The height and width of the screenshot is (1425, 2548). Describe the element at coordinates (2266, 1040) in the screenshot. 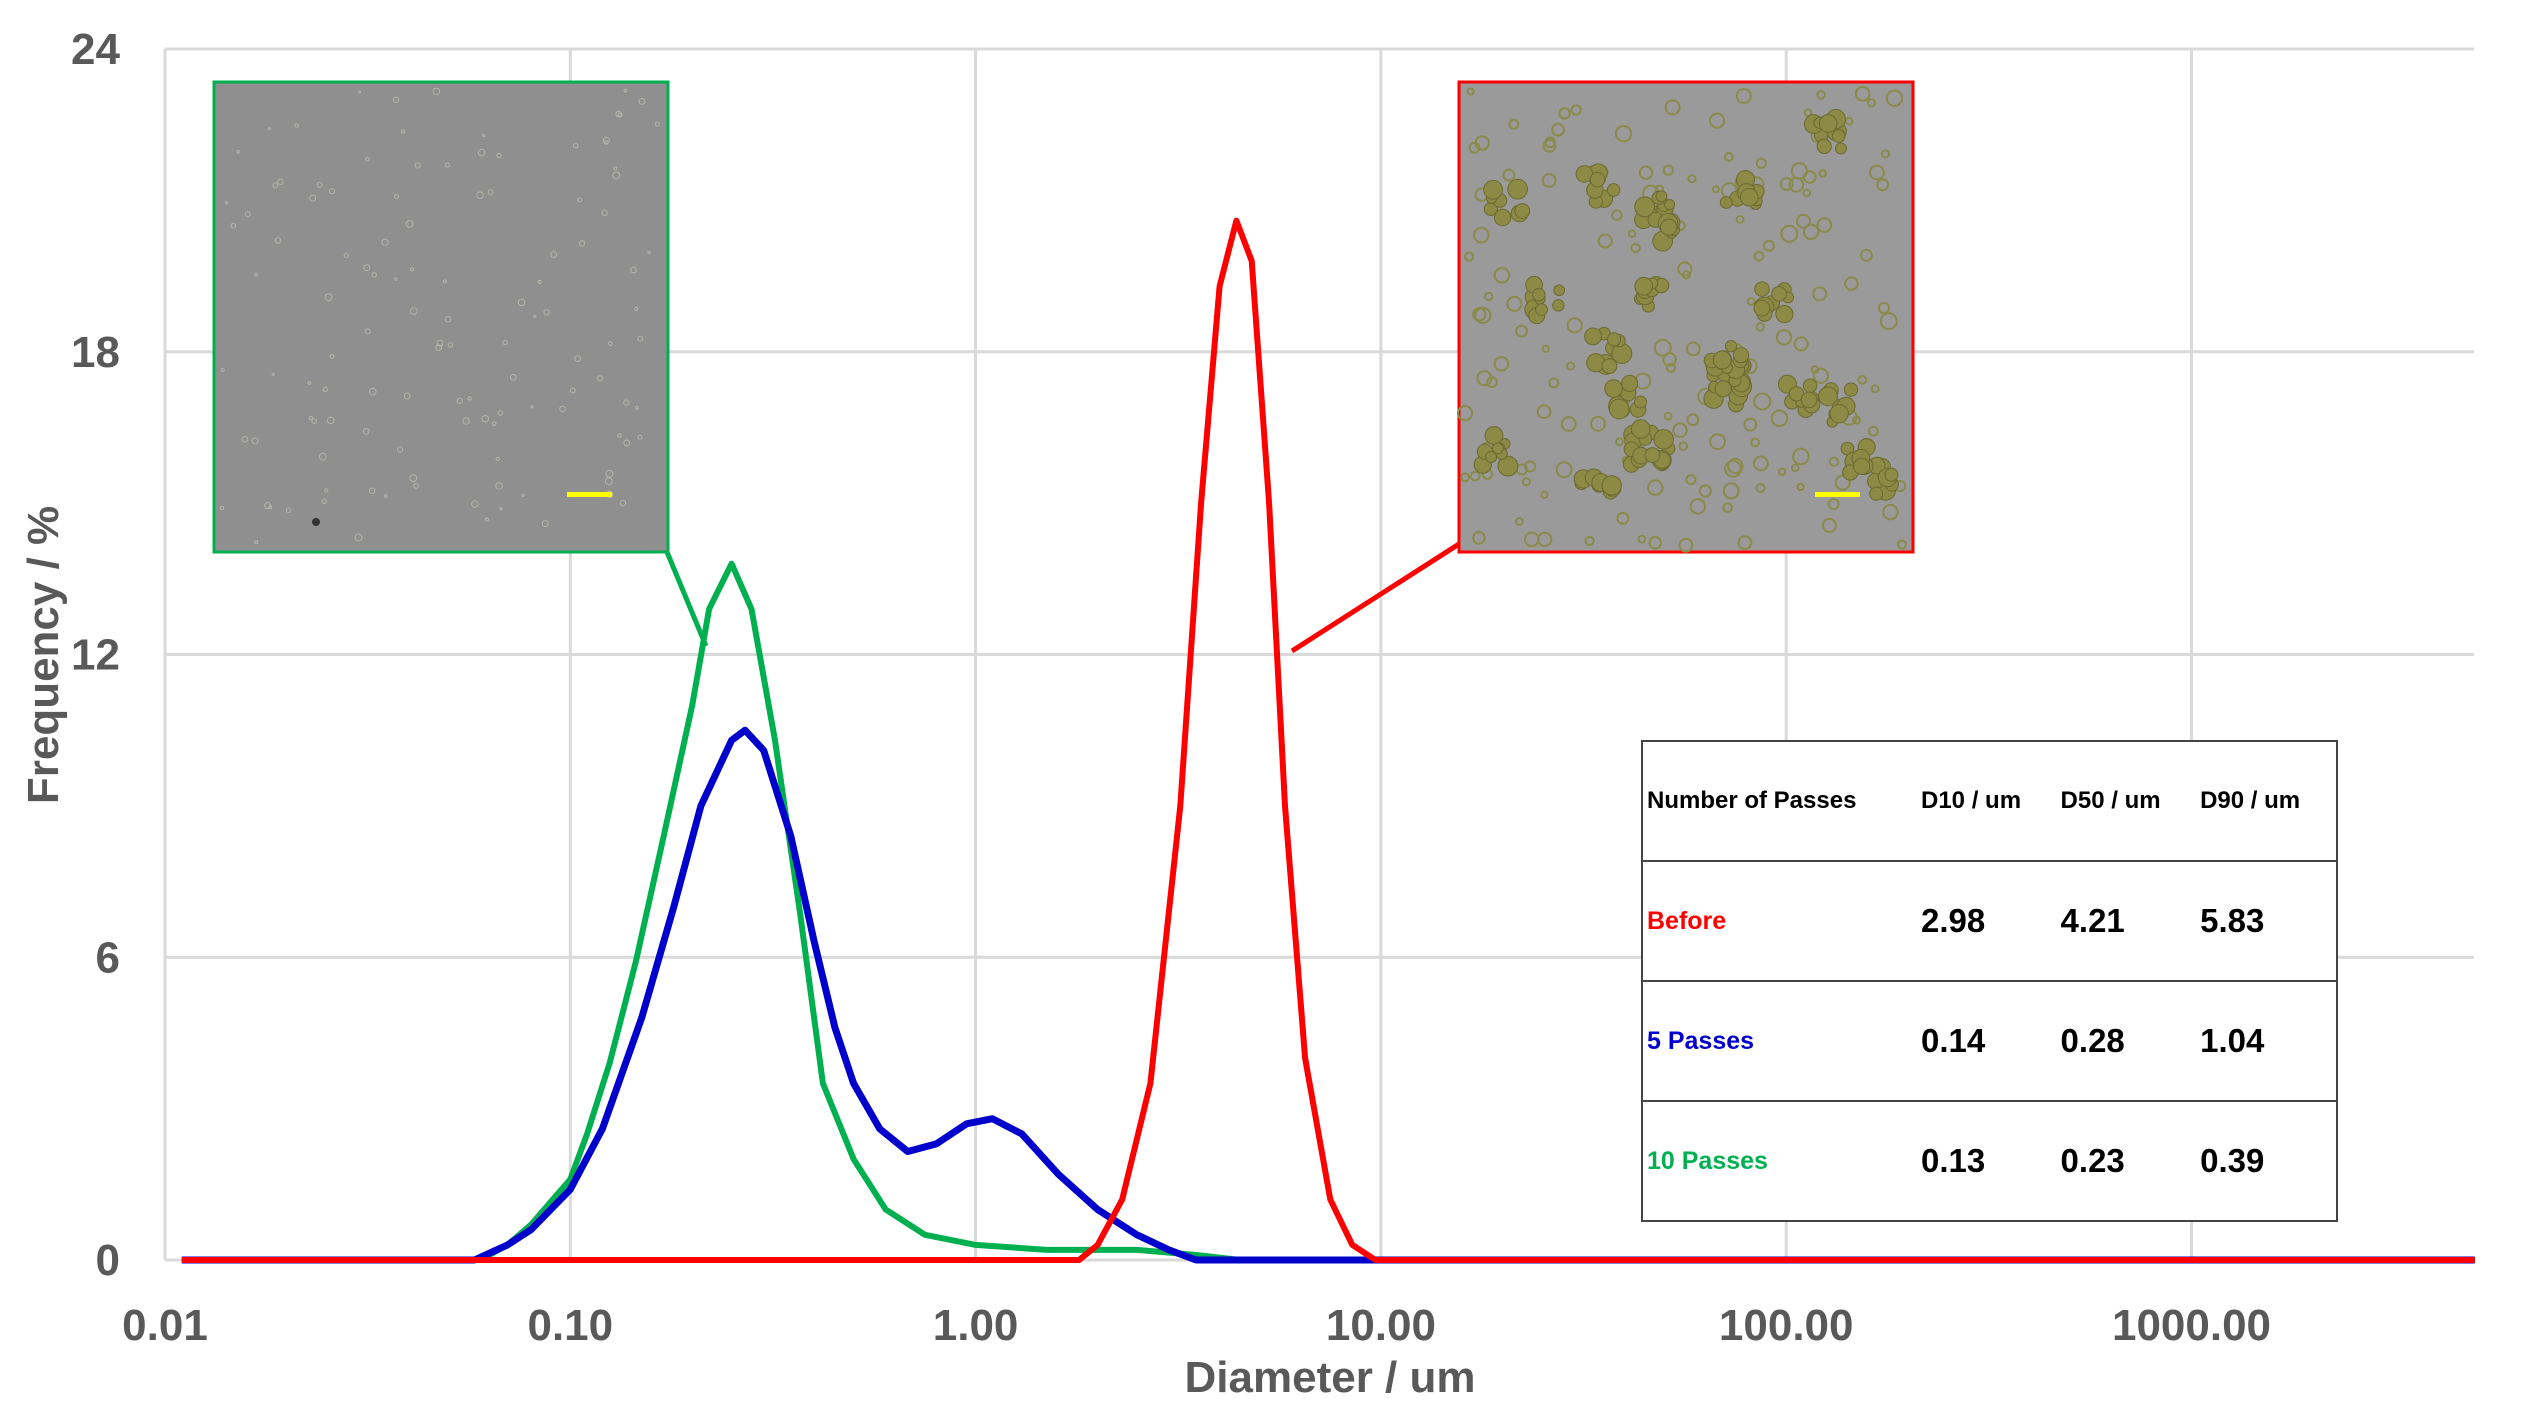

I see `d90-value: 1.04` at that location.